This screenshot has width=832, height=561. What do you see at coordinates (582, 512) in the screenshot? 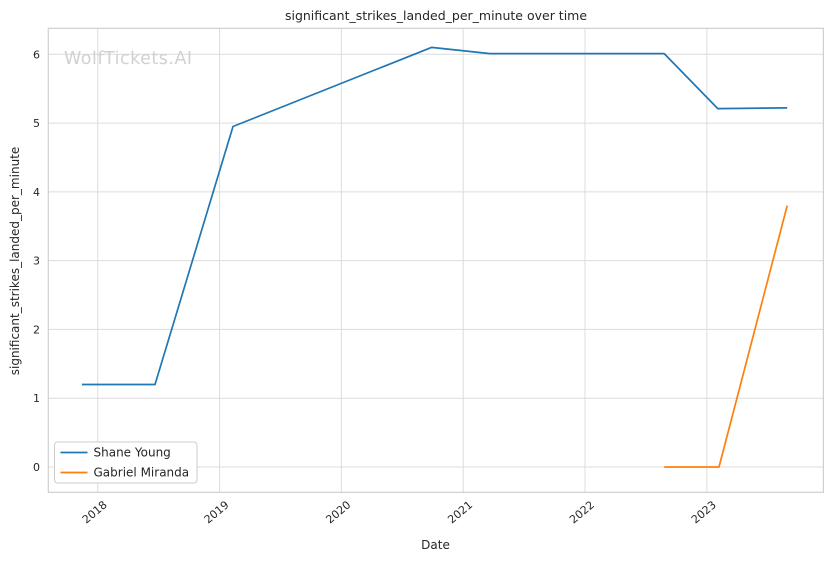
I see `x-tick-label: 2022` at bounding box center [582, 512].